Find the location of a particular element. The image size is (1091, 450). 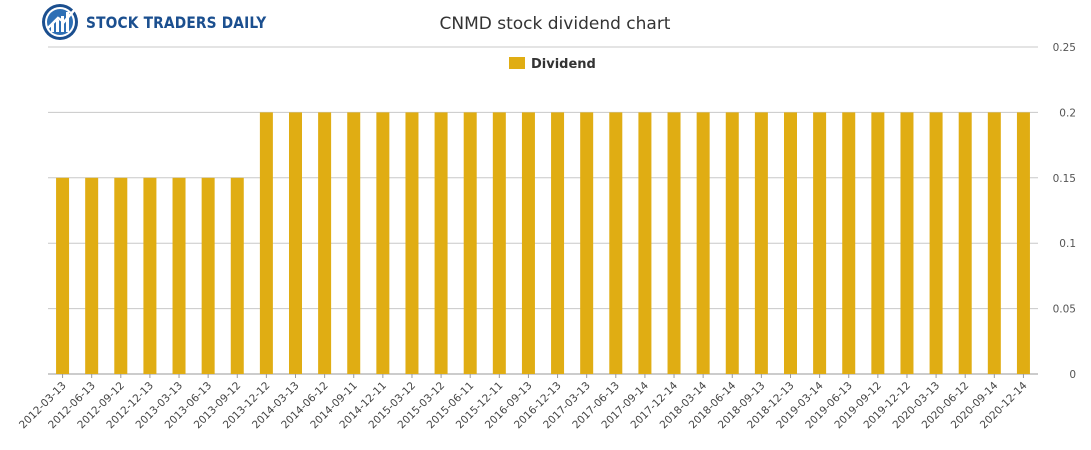

y-tick-label: 0.2 is located at coordinates (1067, 113).